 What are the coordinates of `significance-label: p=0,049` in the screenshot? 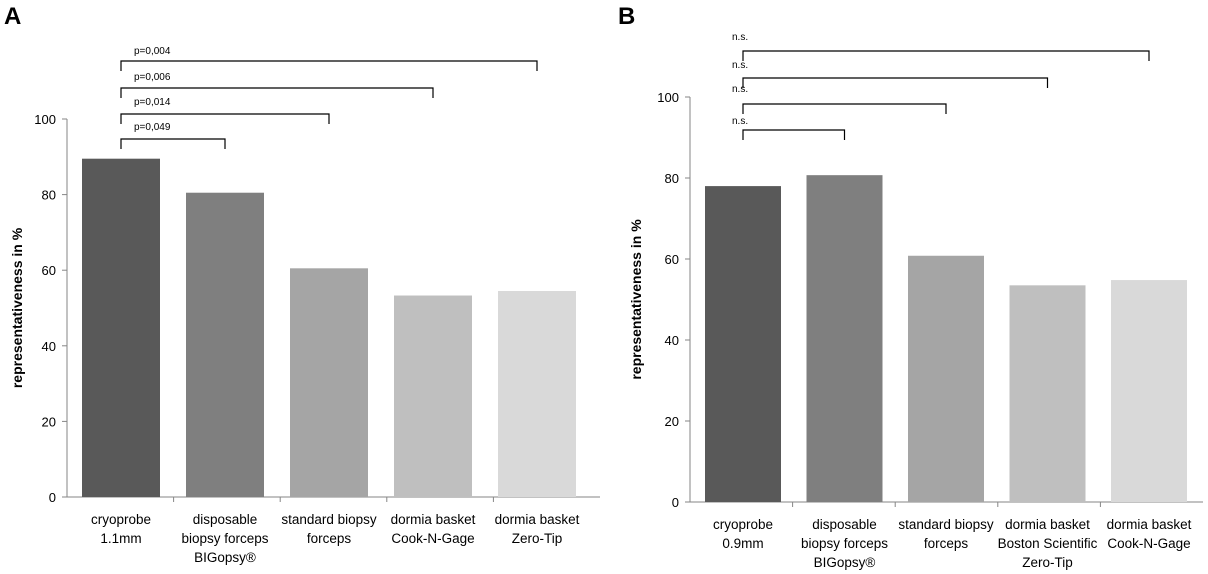 It's located at (152, 127).